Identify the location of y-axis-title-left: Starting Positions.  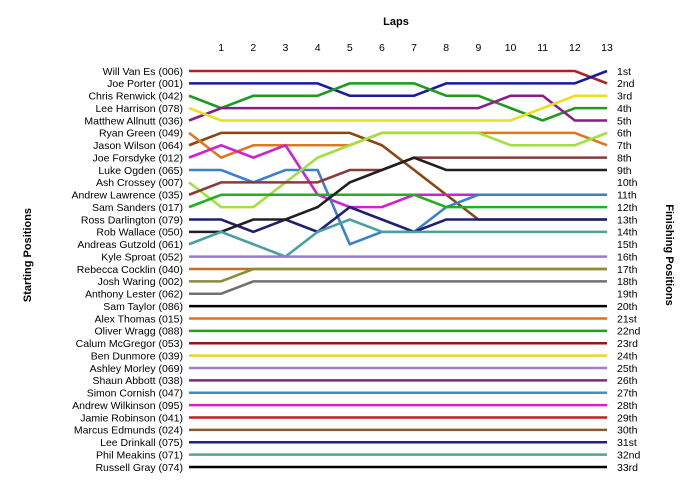
(28, 255).